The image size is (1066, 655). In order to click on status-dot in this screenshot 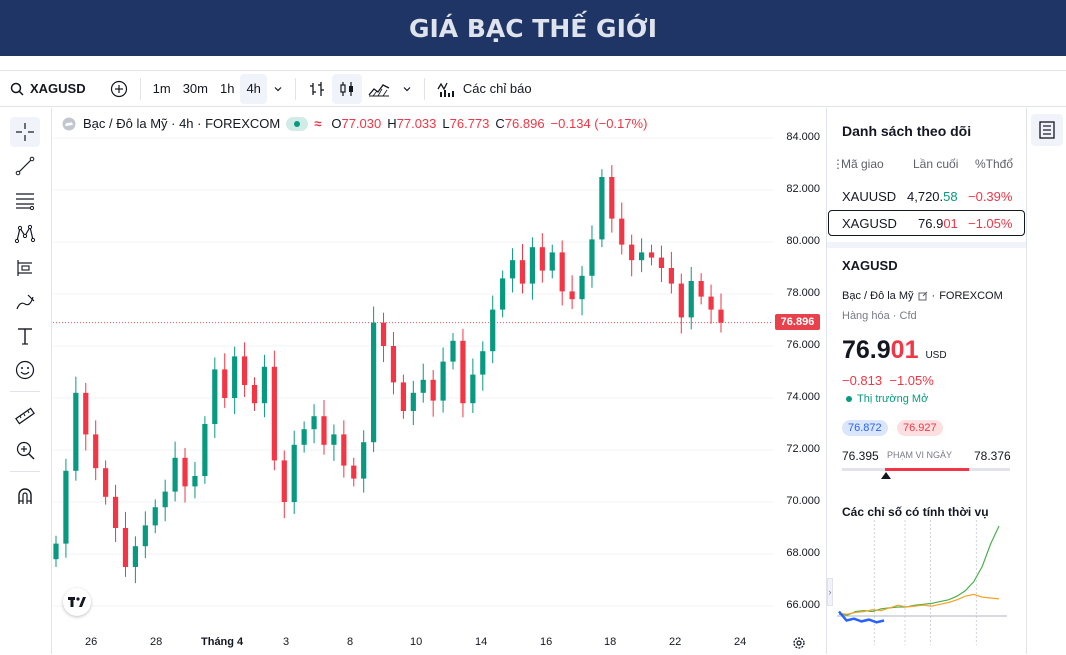, I will do `click(297, 123)`.